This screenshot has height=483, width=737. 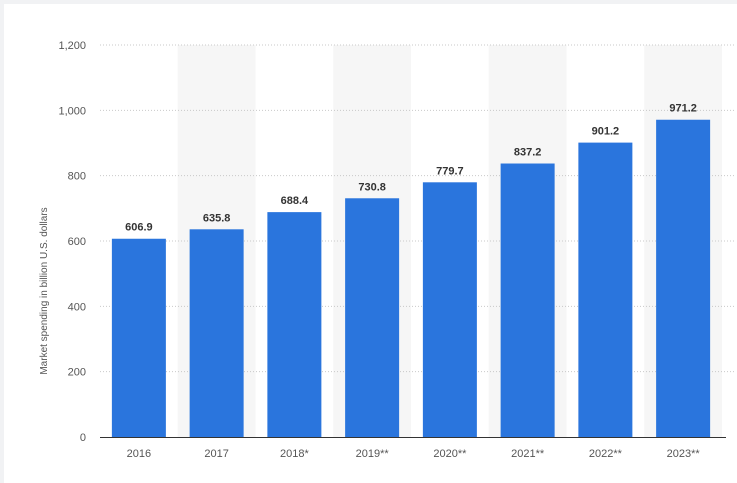 I want to click on y-tick-label: 400, so click(x=77, y=307).